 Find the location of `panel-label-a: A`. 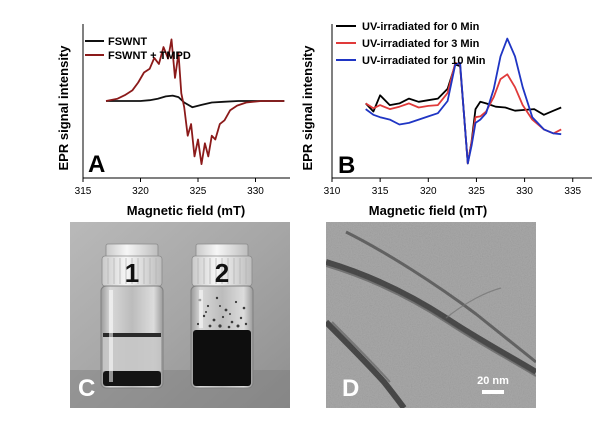

panel-label-a: A is located at coordinates (96, 164).